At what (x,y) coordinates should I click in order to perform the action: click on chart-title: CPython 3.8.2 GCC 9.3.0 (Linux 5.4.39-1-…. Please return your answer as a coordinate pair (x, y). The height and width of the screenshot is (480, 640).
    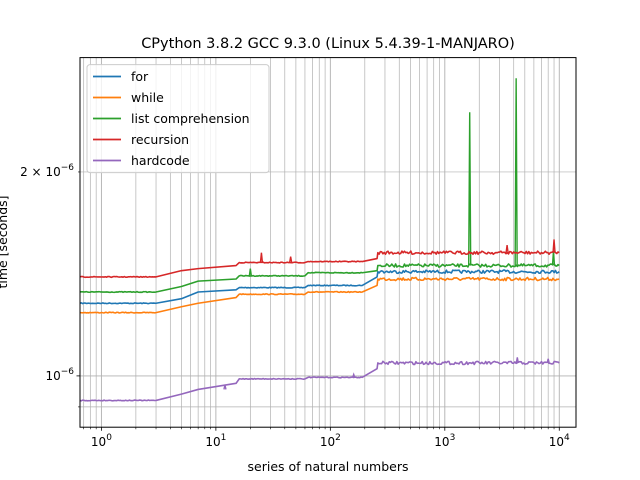
    Looking at the image, I should click on (328, 44).